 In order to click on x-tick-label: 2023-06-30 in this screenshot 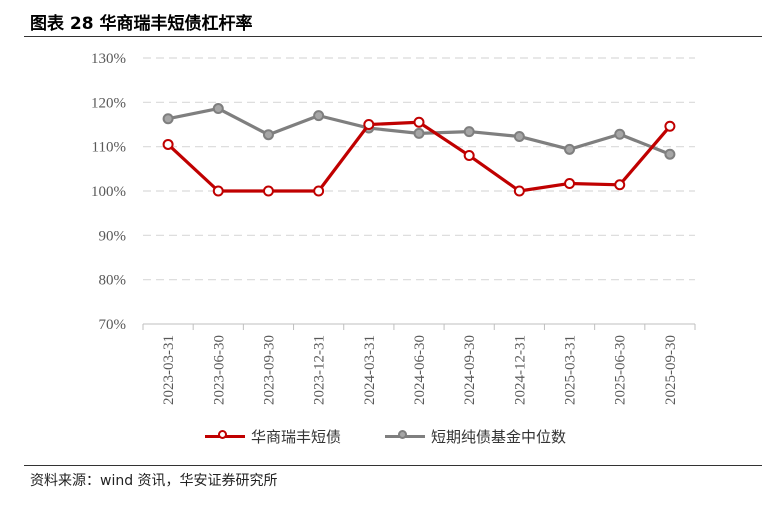, I will do `click(219, 370)`.